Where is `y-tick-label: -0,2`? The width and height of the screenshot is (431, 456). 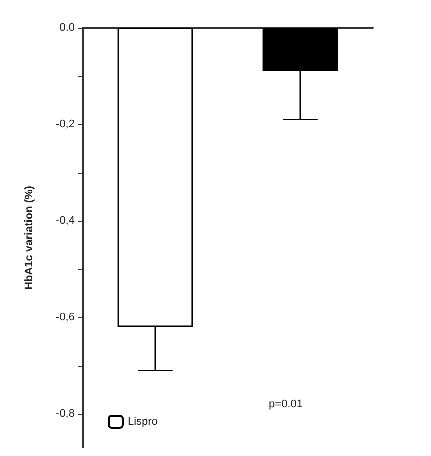 y-tick-label: -0,2 is located at coordinates (65, 124).